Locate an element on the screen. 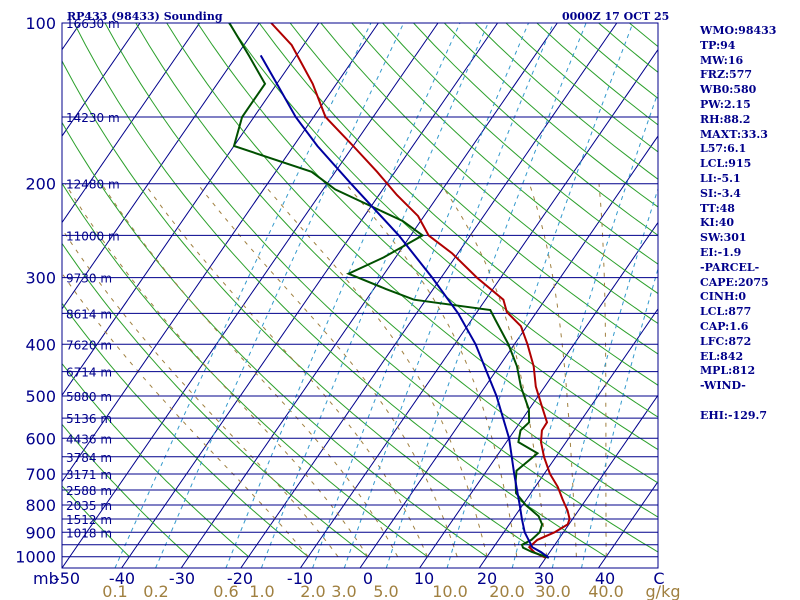  pressure-tick-label: 200 is located at coordinates (40, 184).